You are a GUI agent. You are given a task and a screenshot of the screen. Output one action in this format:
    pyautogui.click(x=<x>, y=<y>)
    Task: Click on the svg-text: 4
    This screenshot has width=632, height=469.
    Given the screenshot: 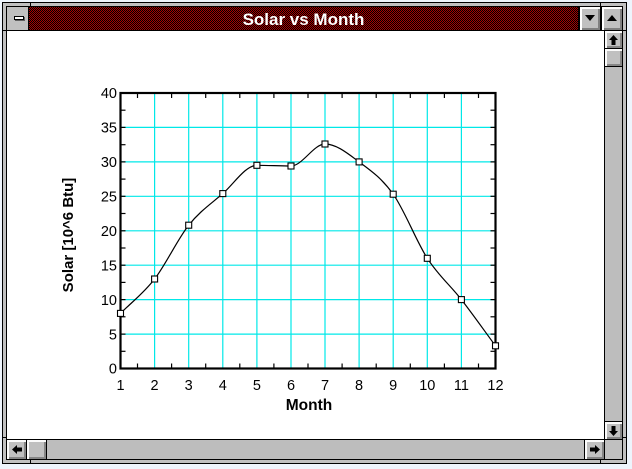 What is the action you would take?
    pyautogui.click(x=223, y=386)
    